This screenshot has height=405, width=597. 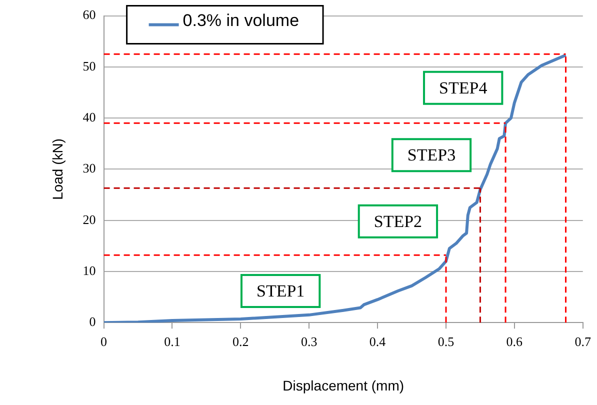 I want to click on annotation: STEP2, so click(x=398, y=221).